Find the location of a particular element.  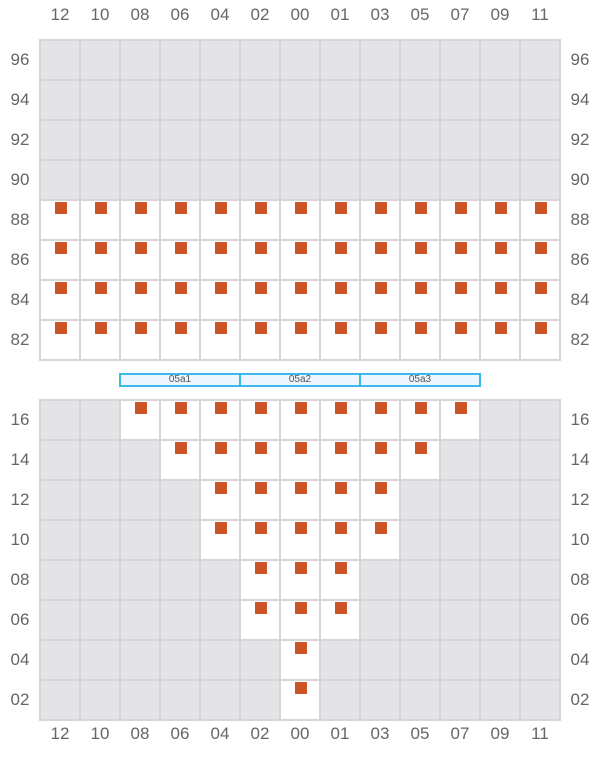

bank-05a3: 05a3 is located at coordinates (420, 380).